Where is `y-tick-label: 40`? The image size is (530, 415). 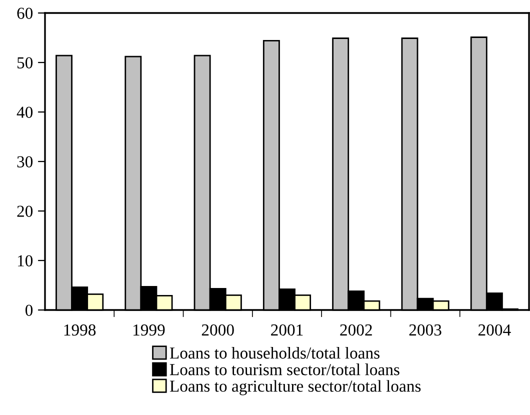
y-tick-label: 40 is located at coordinates (24, 112).